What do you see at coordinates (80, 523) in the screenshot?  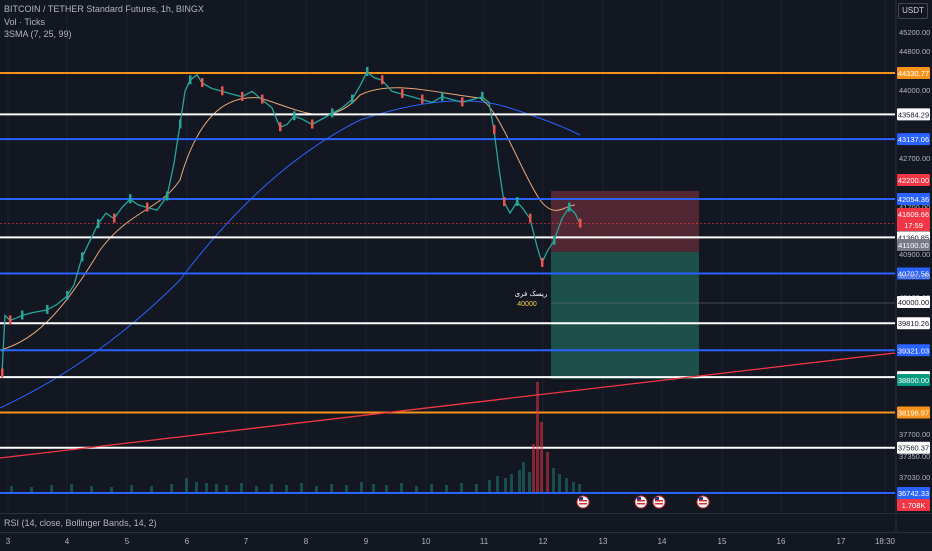 I see `rsi-legend: RSI (14, close, Bollinger Bands, 14, 2)` at bounding box center [80, 523].